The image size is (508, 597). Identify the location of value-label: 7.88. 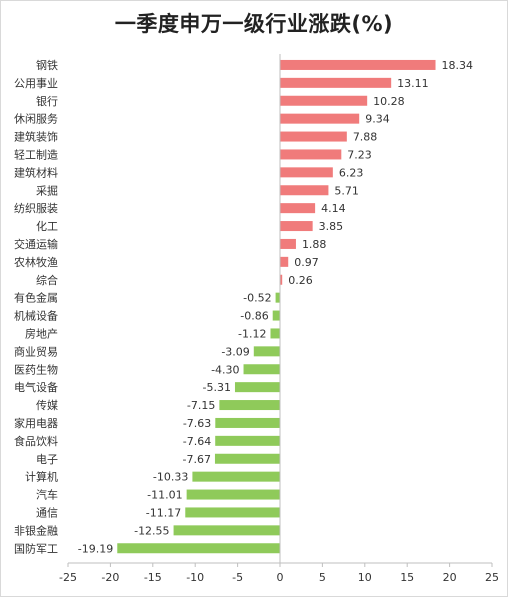
(365, 137).